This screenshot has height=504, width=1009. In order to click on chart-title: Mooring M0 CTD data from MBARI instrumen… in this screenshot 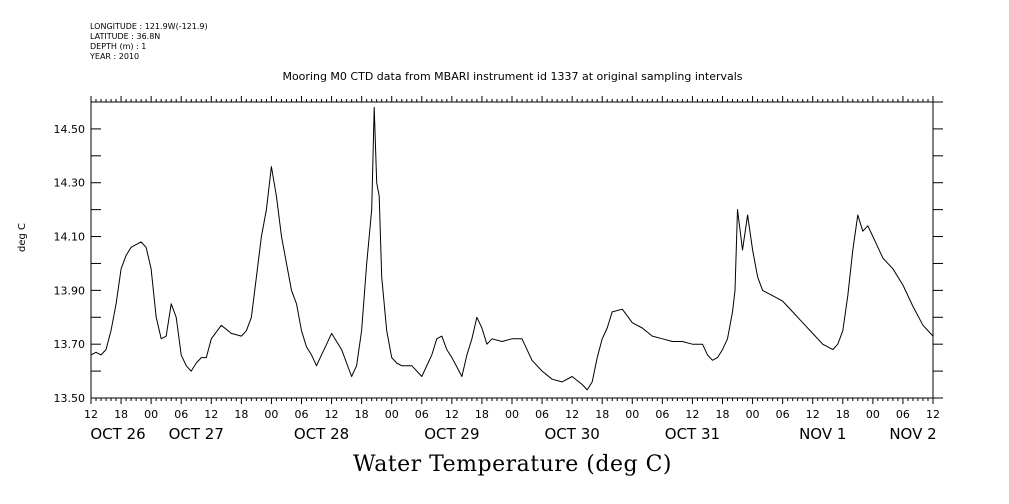, I will do `click(512, 76)`.